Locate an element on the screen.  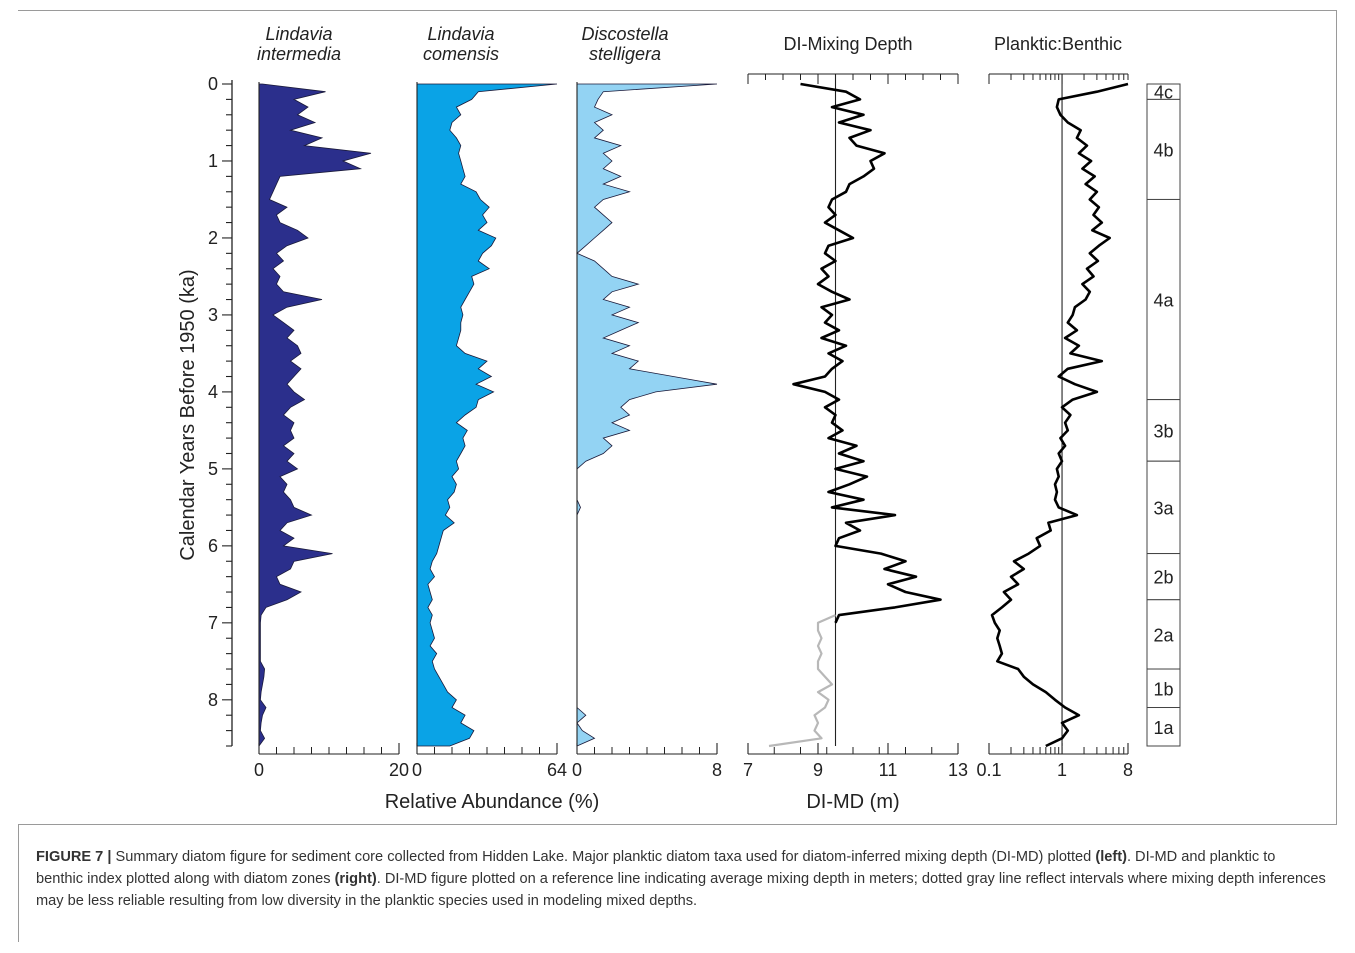
zone-label: 3a is located at coordinates (1163, 508).